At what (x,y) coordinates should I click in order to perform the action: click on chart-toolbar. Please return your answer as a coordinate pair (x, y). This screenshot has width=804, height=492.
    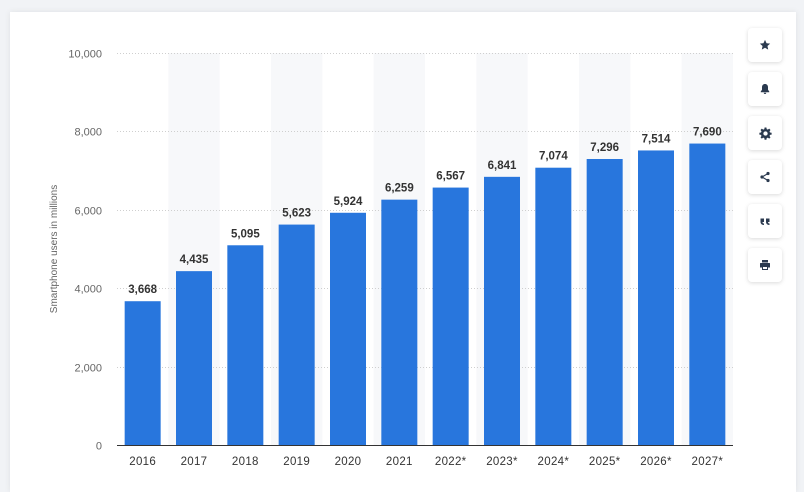
    Looking at the image, I should click on (766, 160).